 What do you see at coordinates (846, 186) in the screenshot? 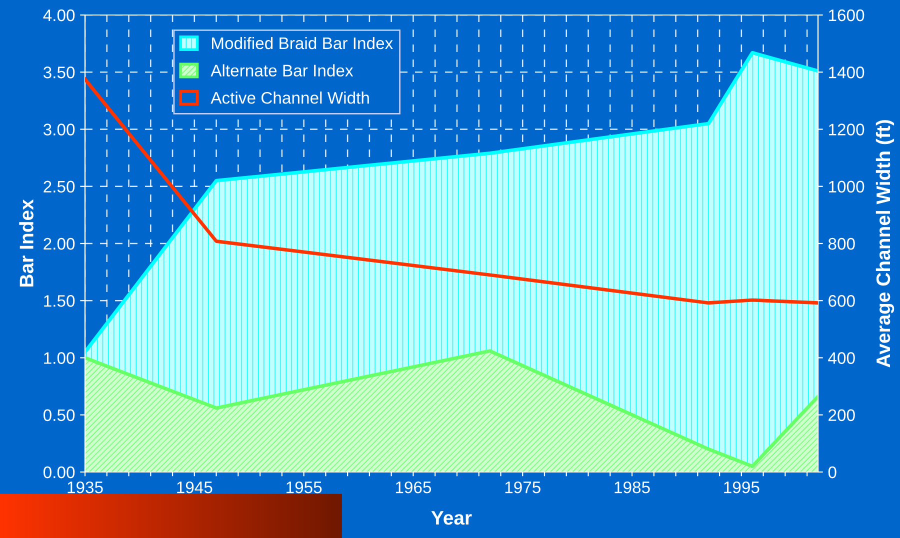
I see `y2-tick-label: 1000` at bounding box center [846, 186].